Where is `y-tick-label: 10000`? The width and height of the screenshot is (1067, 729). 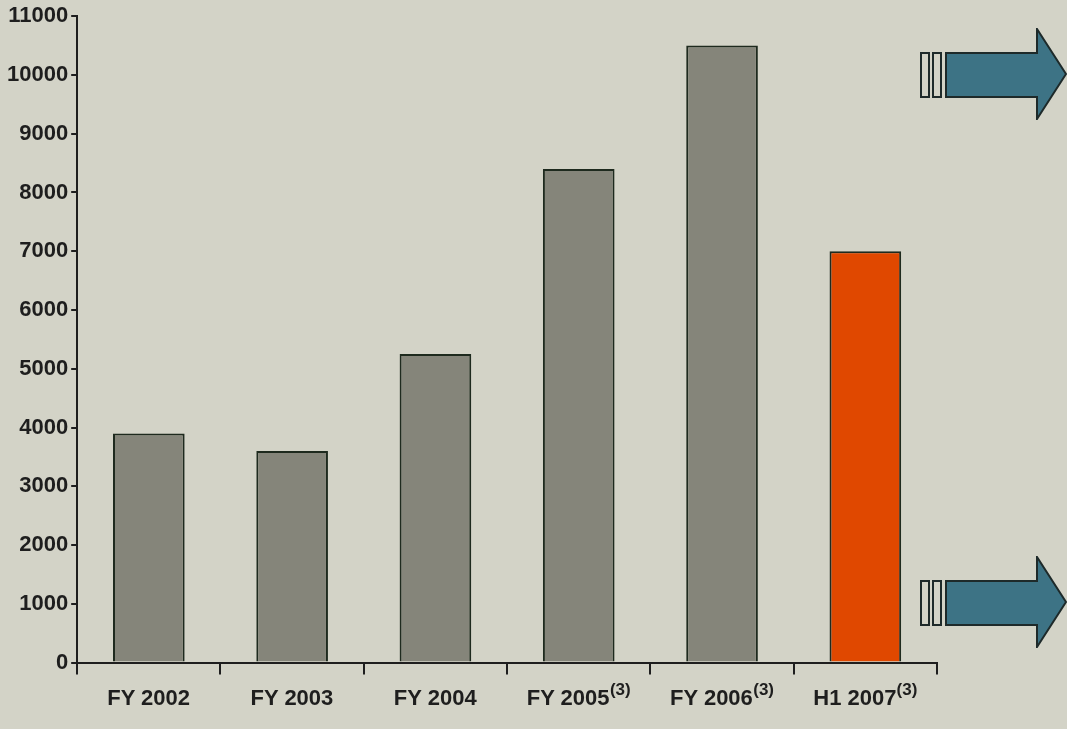 y-tick-label: 10000 is located at coordinates (37, 74).